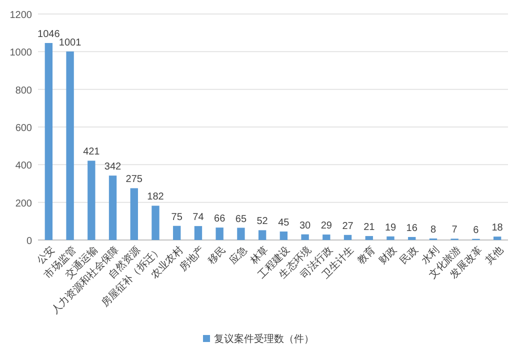 The height and width of the screenshot is (361, 517). Describe the element at coordinates (113, 167) in the screenshot. I see `data-label: 342` at that location.